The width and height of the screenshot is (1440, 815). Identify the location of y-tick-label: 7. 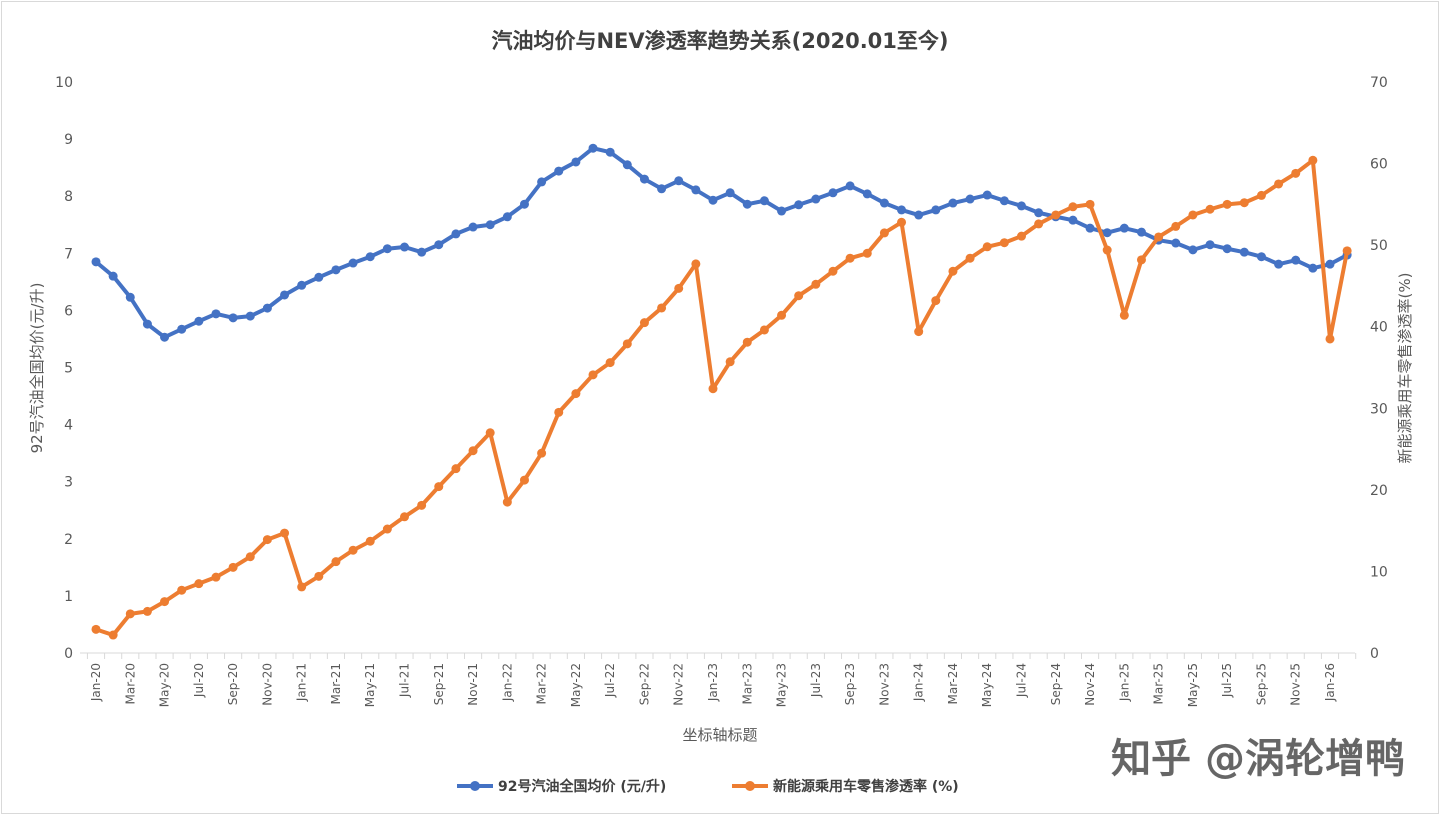
(68, 254).